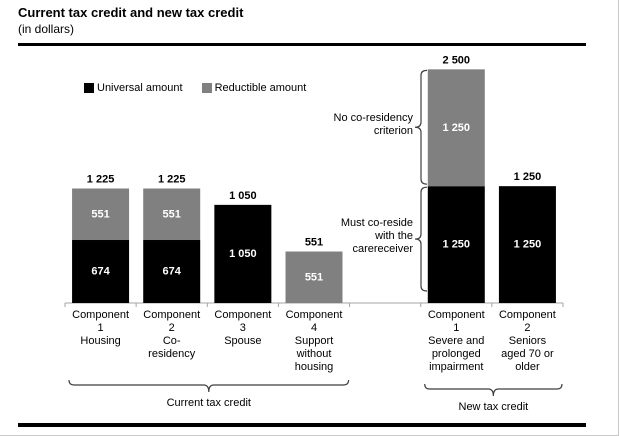 This screenshot has height=436, width=619. I want to click on bar-total-label: 1 250, so click(528, 177).